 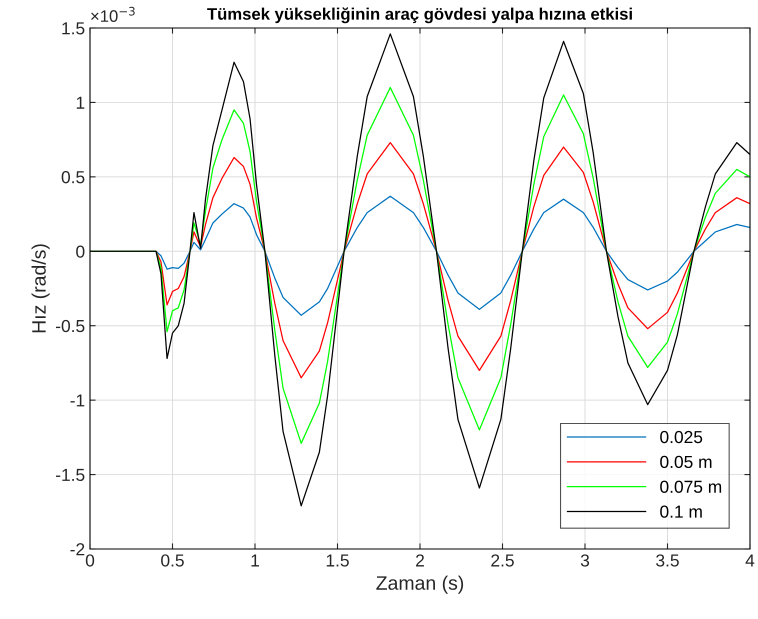 What do you see at coordinates (70, 326) in the screenshot?
I see `y-tick-label: -0.5` at bounding box center [70, 326].